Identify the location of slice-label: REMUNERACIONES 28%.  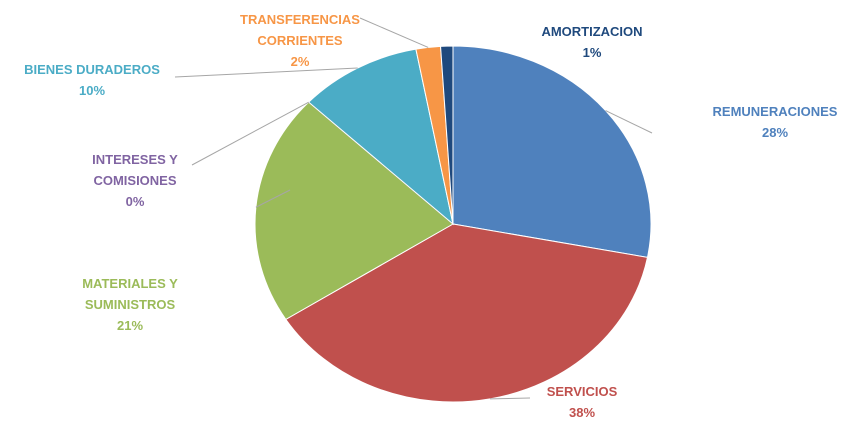
(771, 122).